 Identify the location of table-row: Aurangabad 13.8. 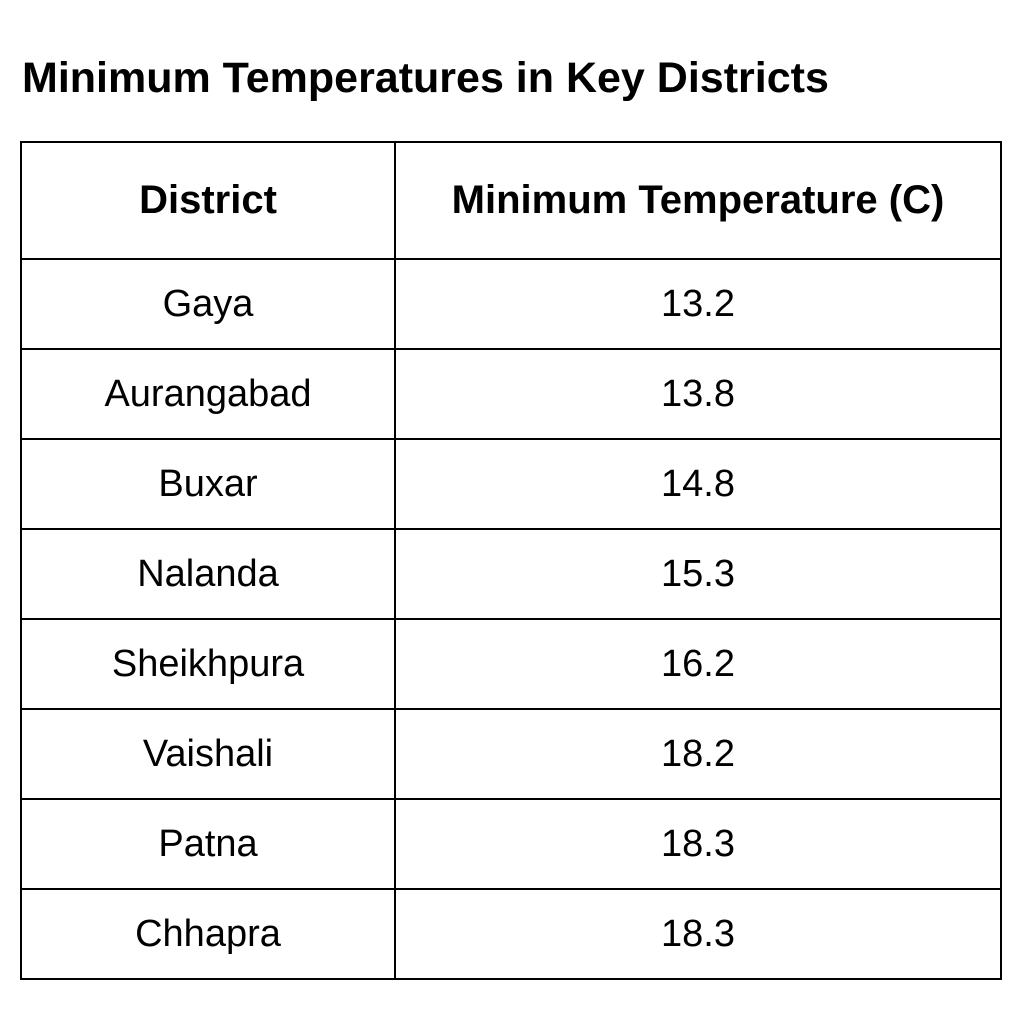
(511, 394).